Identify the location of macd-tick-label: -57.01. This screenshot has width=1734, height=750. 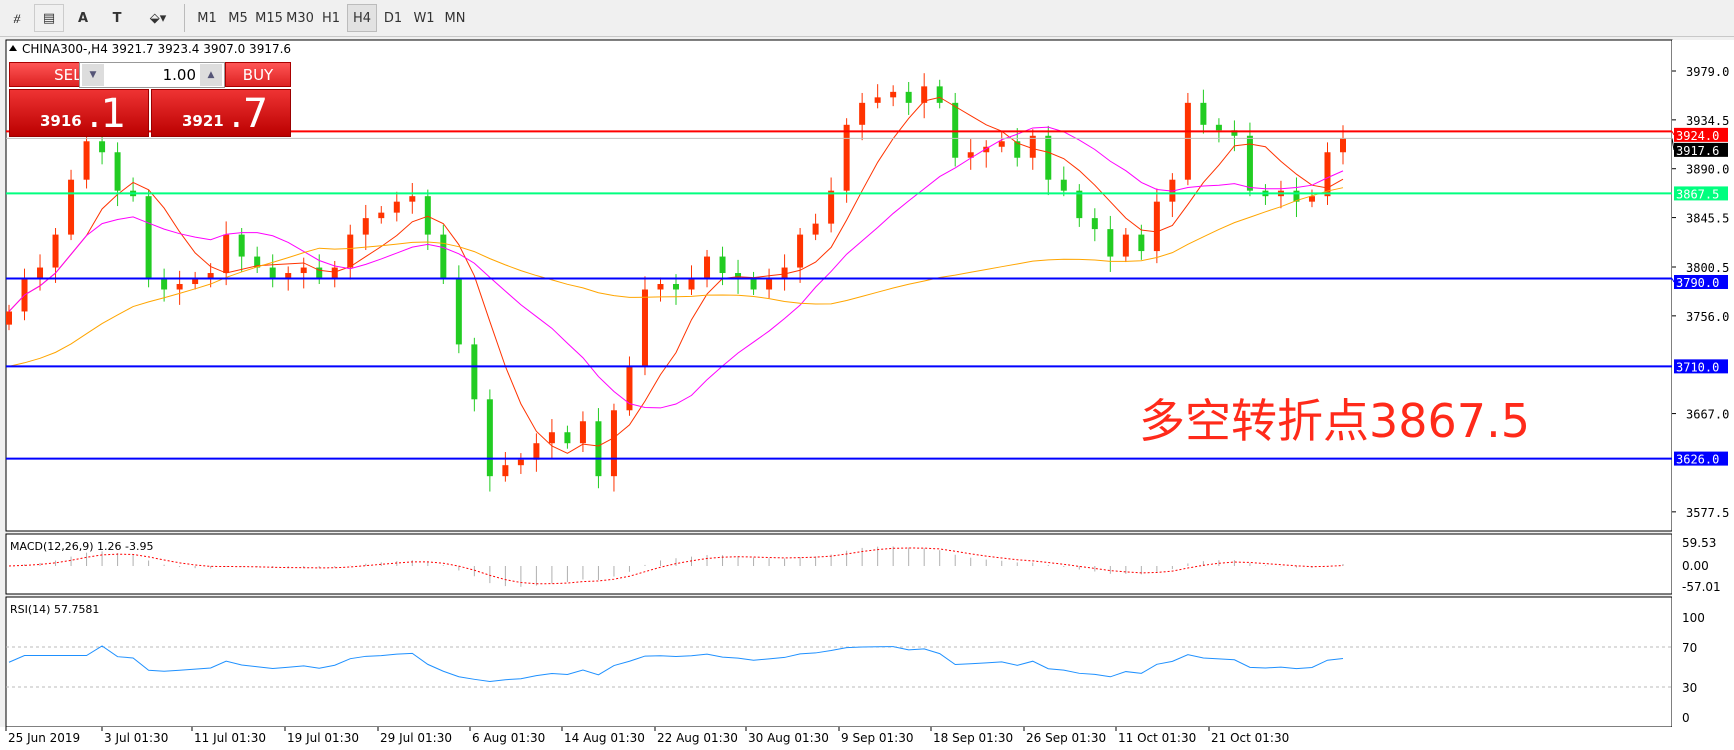
(1701, 587).